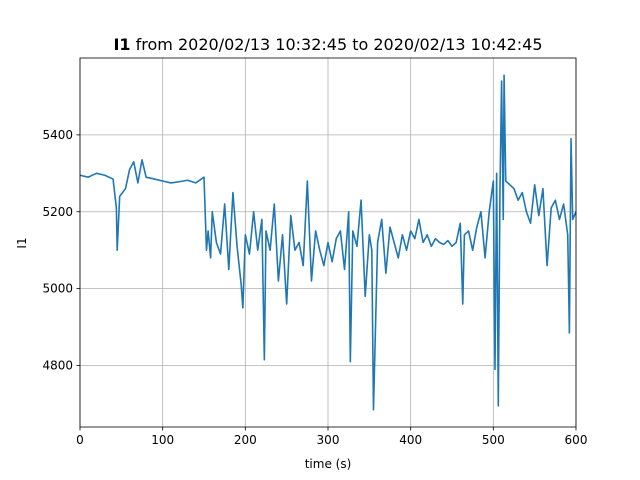 Image resolution: width=640 pixels, height=480 pixels. I want to click on x-tick-label: 500, so click(493, 440).